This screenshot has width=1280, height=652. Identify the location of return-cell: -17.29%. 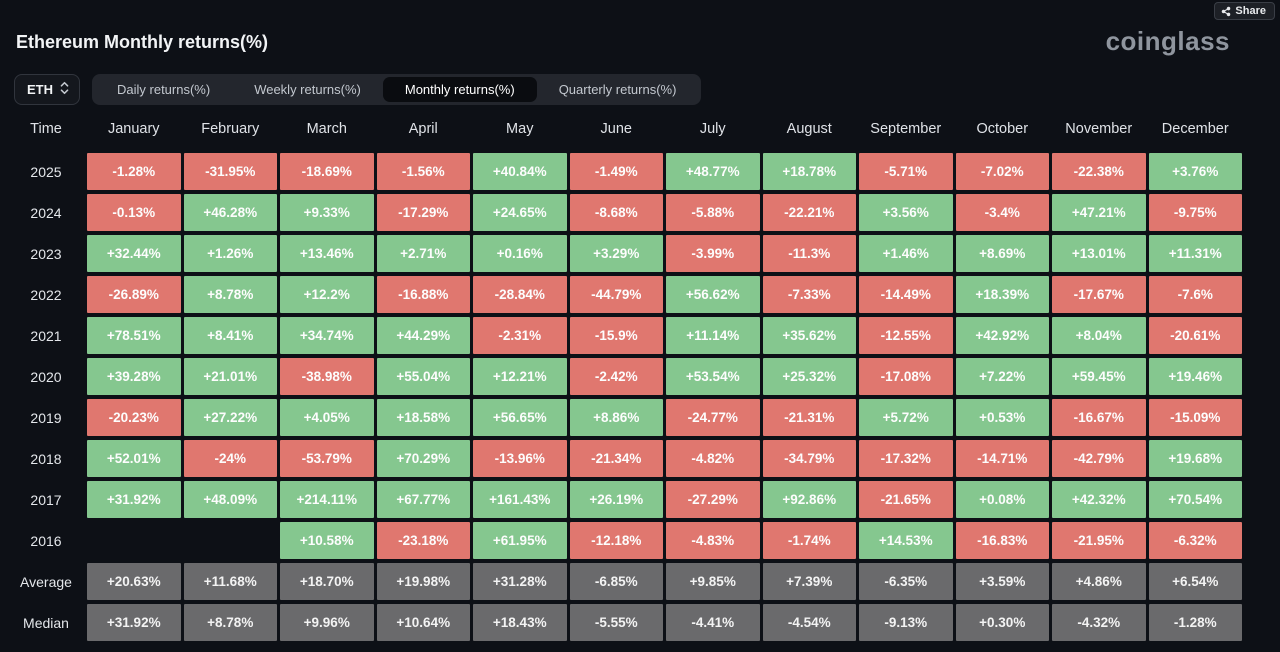
(423, 212).